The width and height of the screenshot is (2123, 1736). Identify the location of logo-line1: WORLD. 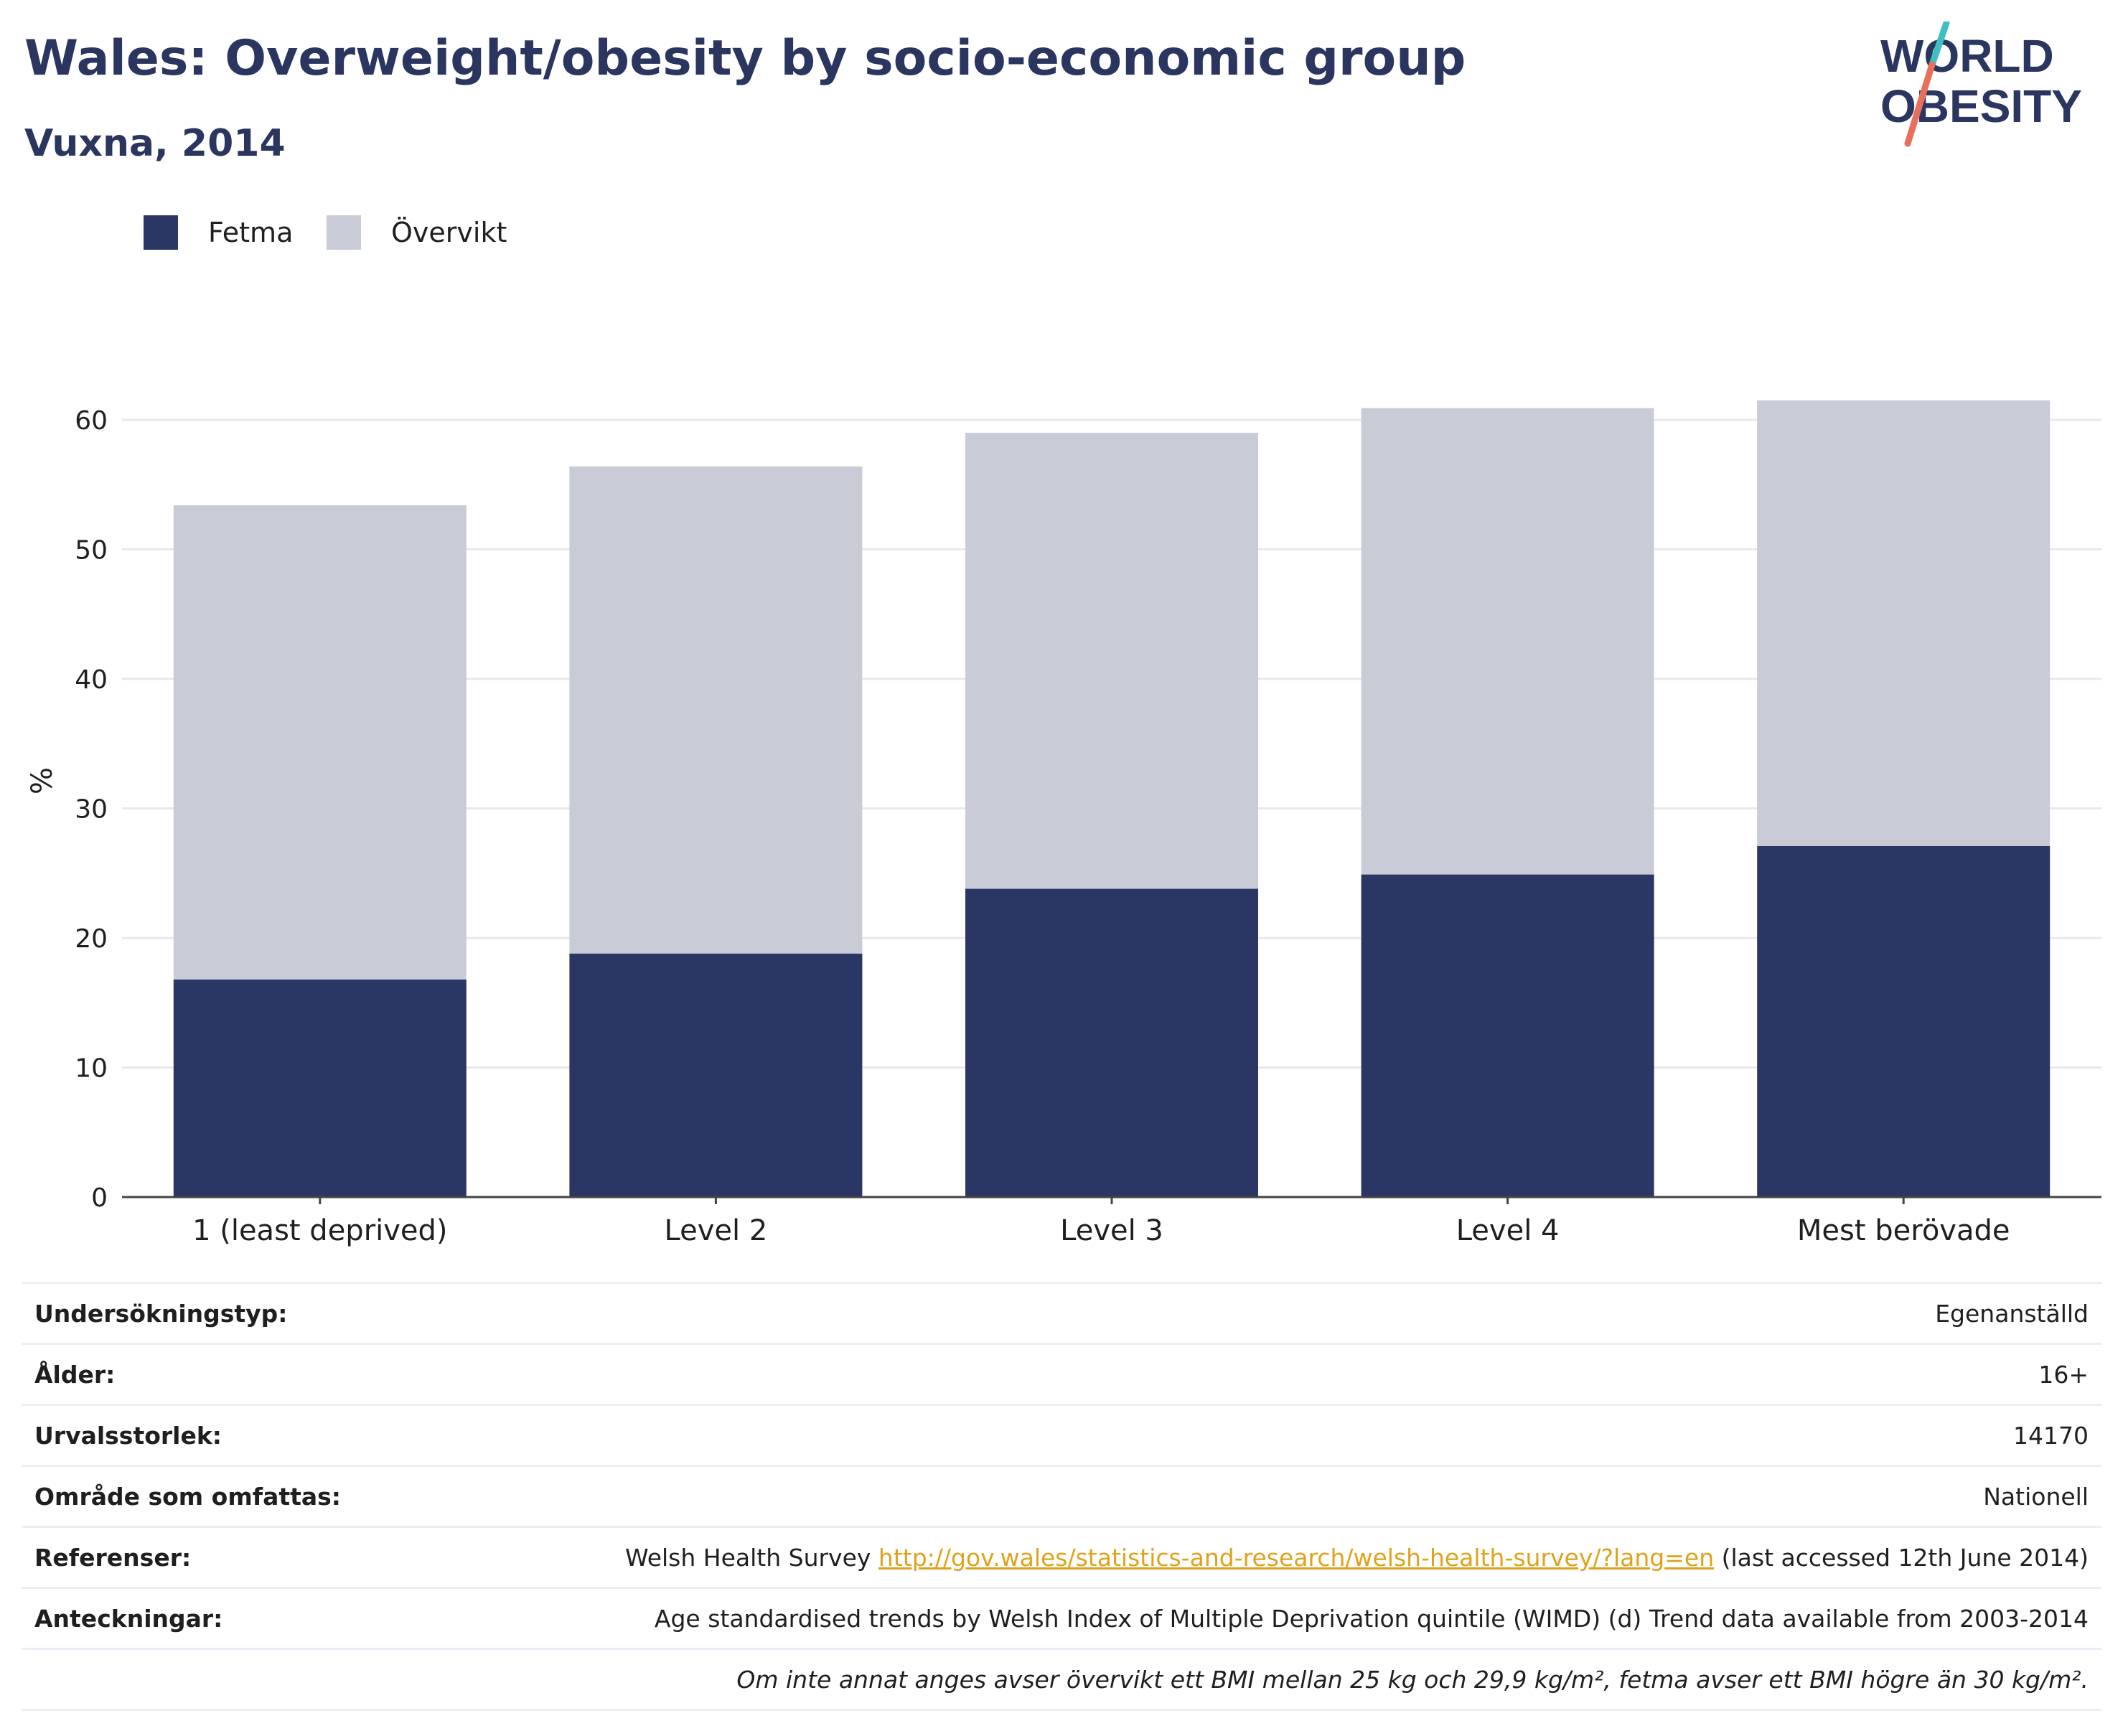
(1967, 56).